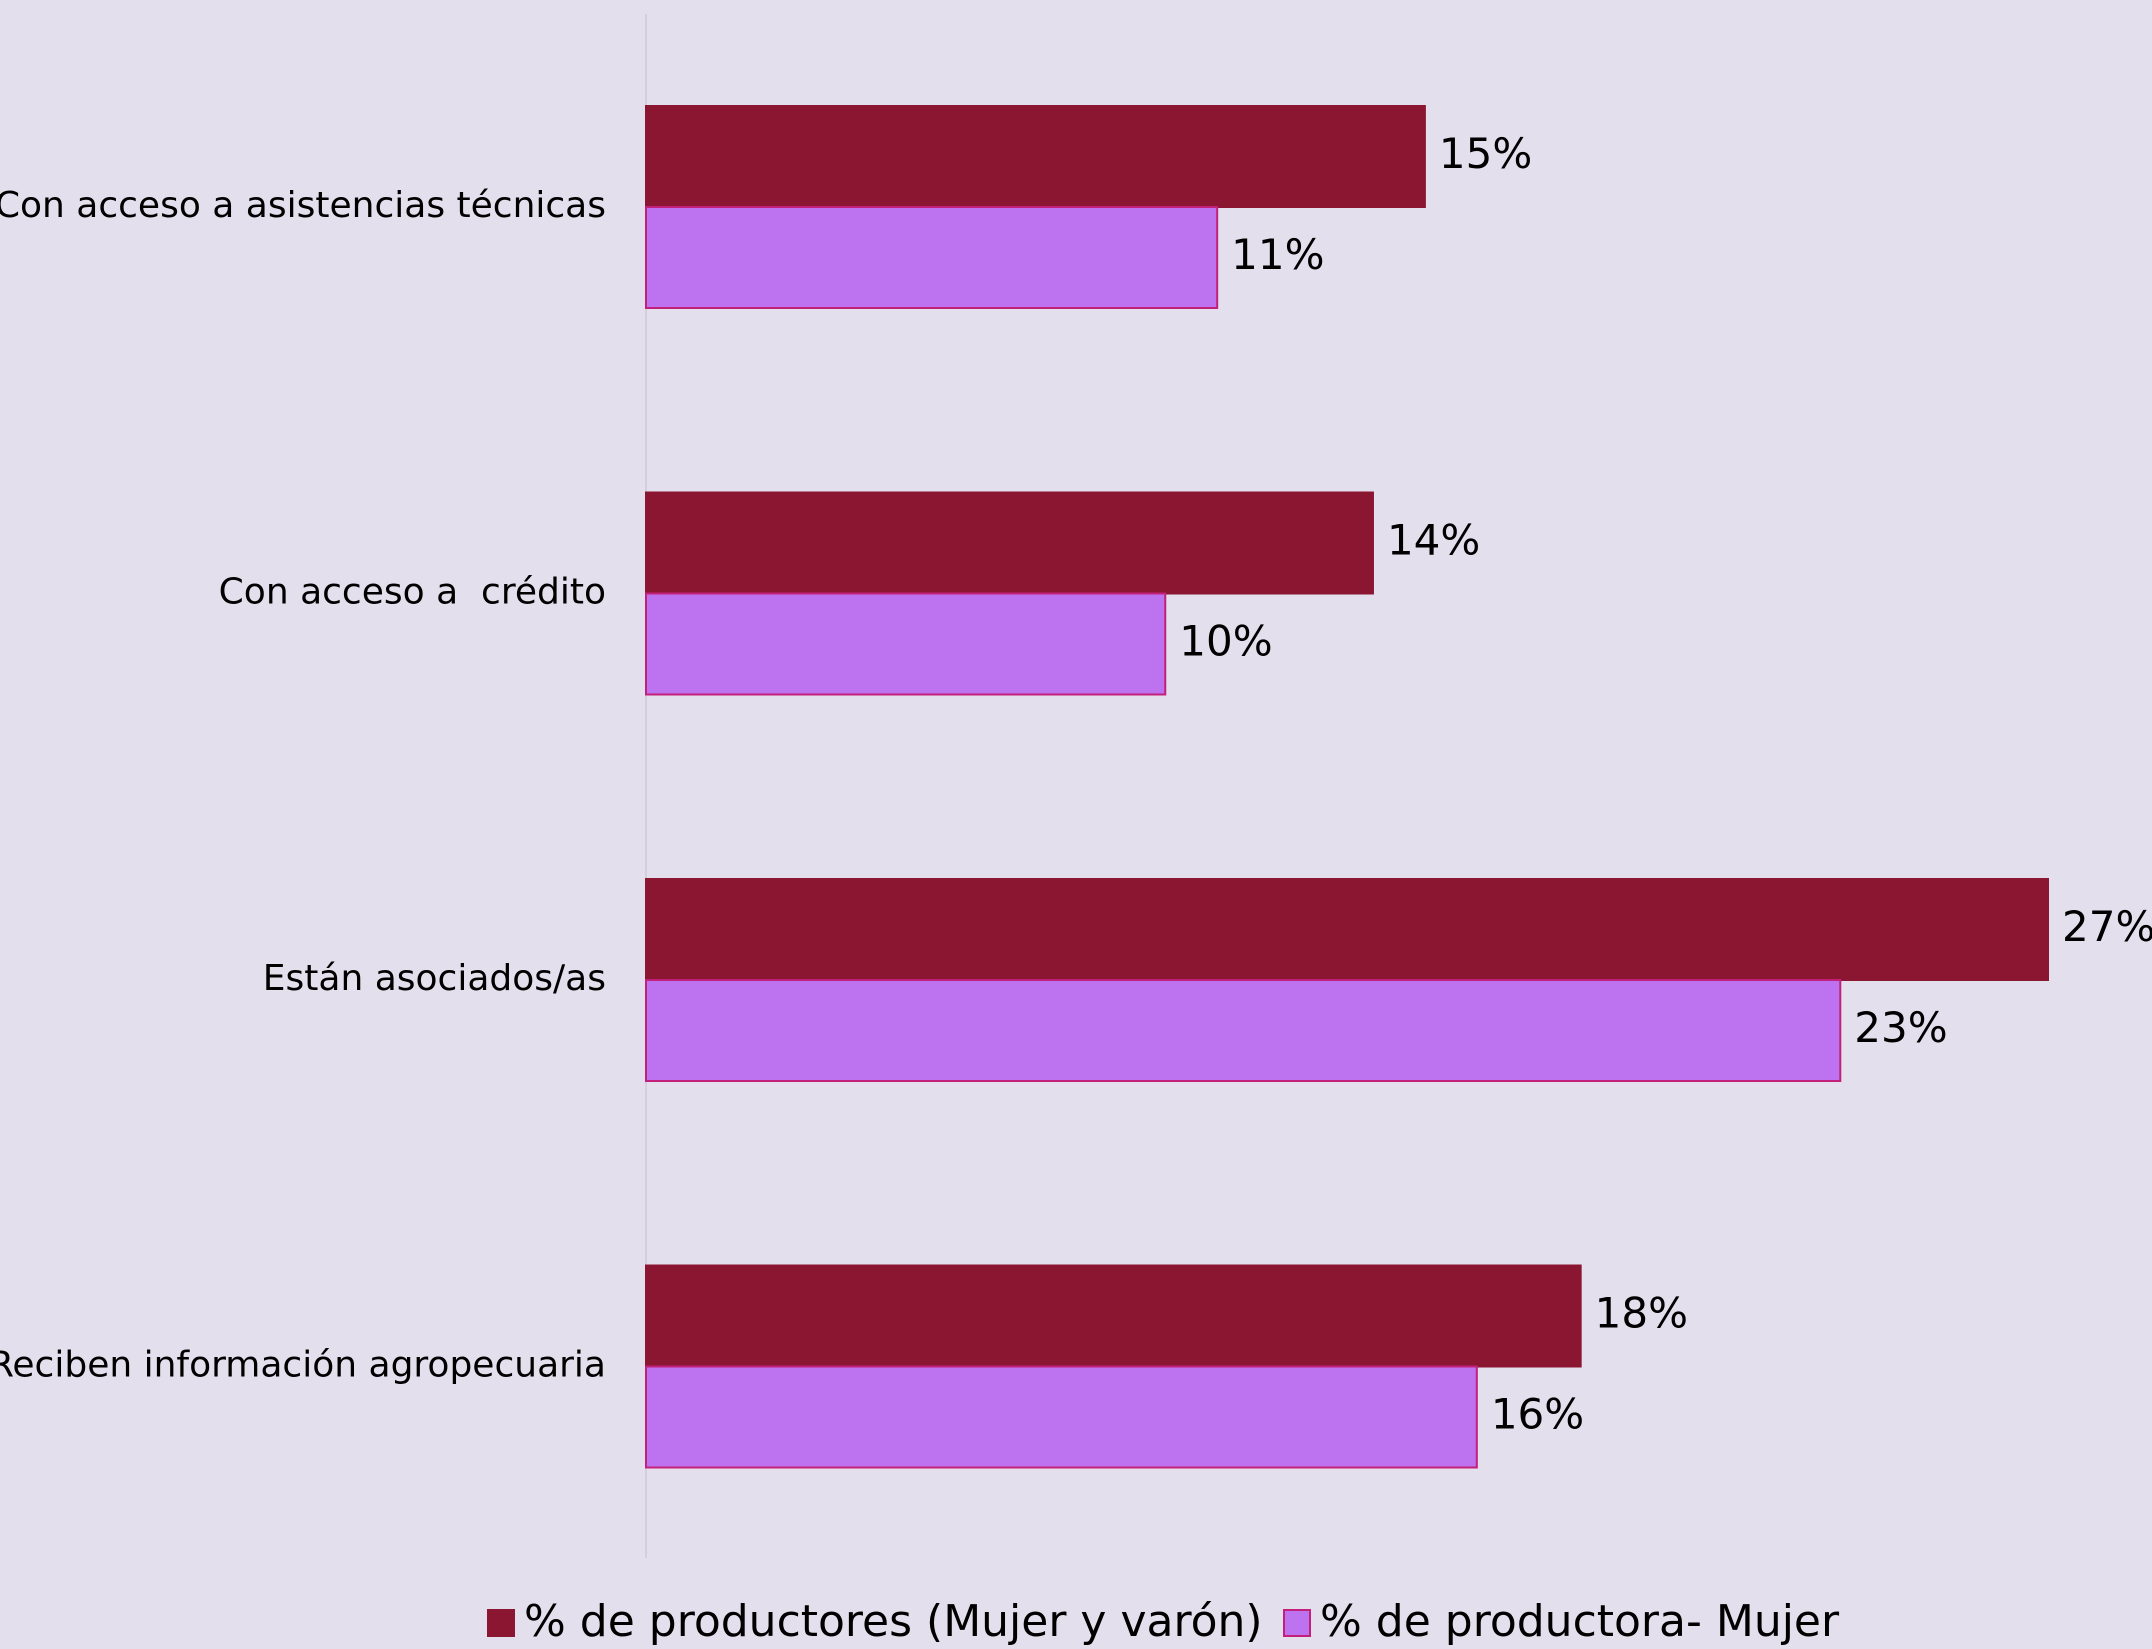 The width and height of the screenshot is (2152, 1649). Describe the element at coordinates (1580, 1621) in the screenshot. I see `legend-label-women: % de productora- Mujer` at that location.